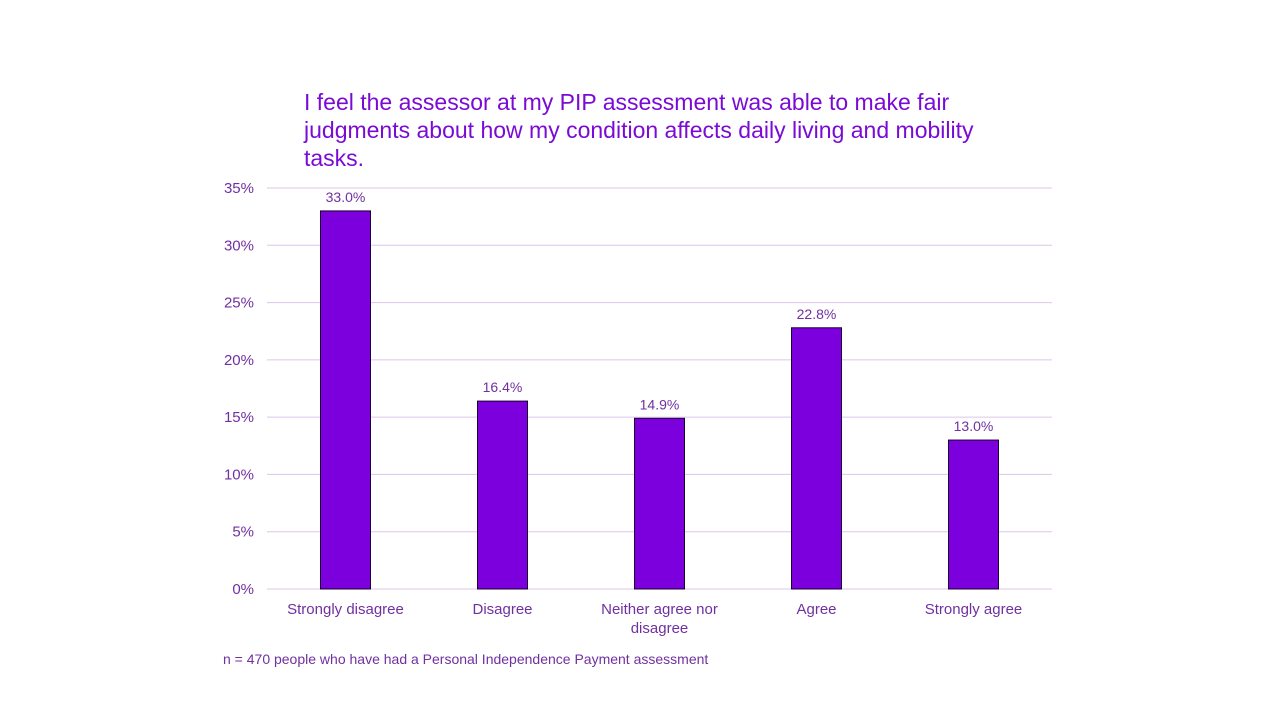 The image size is (1280, 720). Describe the element at coordinates (239, 245) in the screenshot. I see `y-tick-label: 30%` at that location.